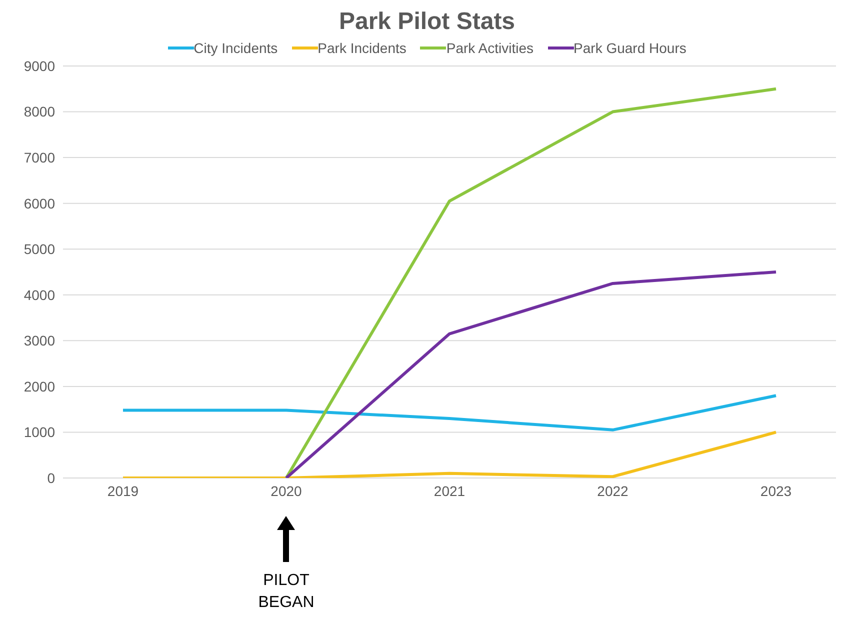 This screenshot has height=640, width=854. I want to click on legend-label: Park Guard Hours, so click(630, 48).